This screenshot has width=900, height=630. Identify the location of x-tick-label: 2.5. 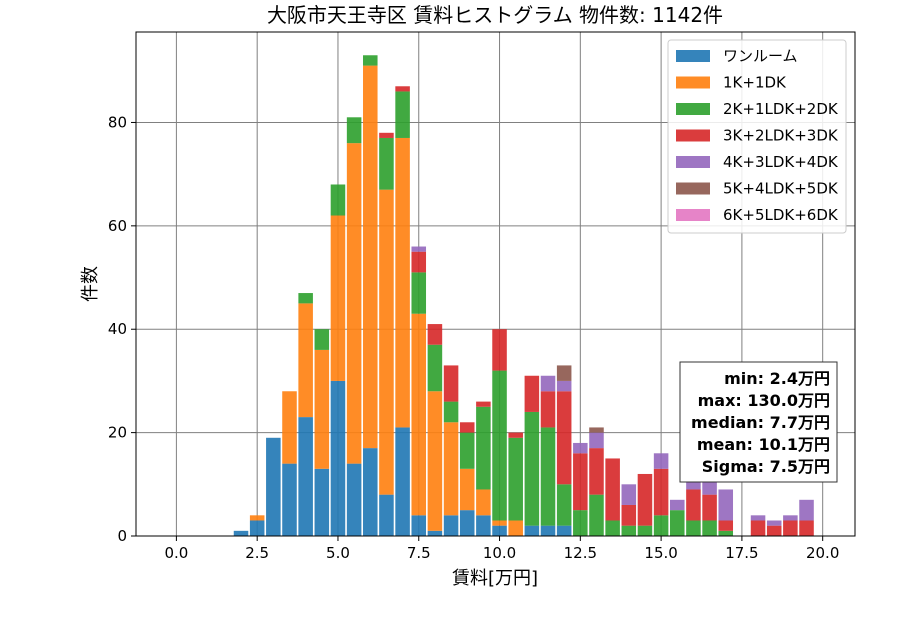
(257, 553).